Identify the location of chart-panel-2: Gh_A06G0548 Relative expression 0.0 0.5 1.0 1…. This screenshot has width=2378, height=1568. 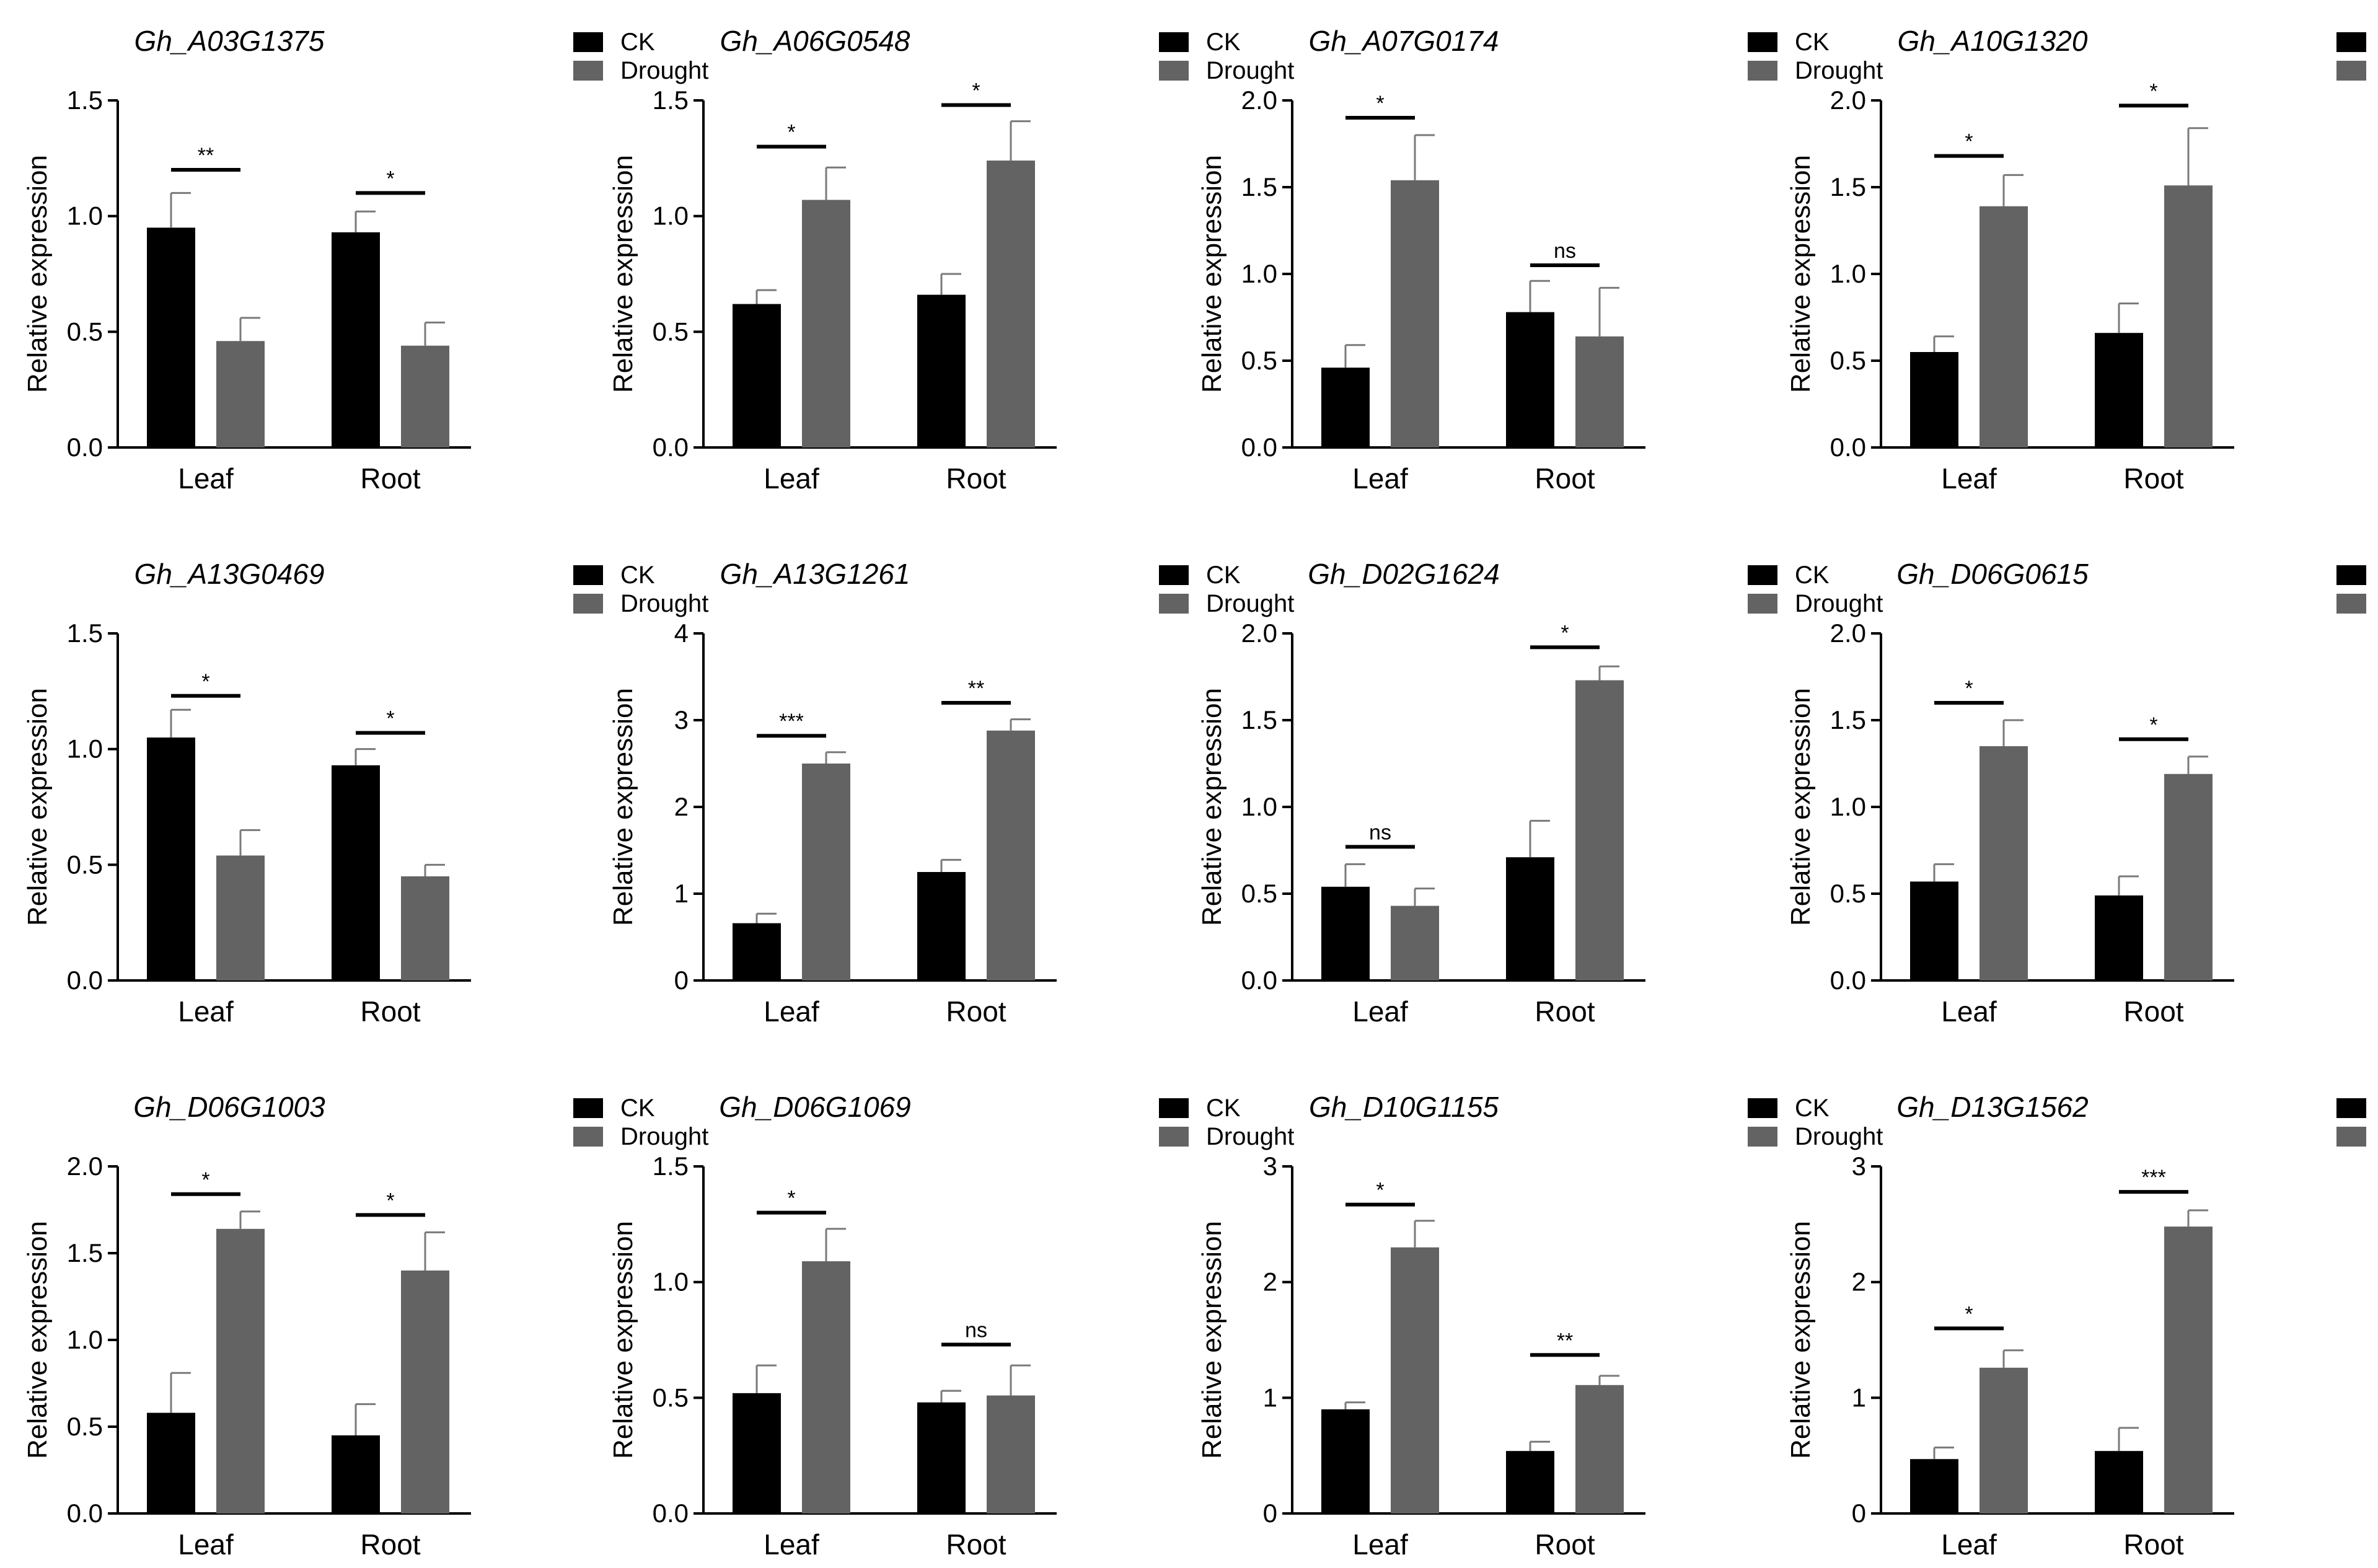
(951, 260).